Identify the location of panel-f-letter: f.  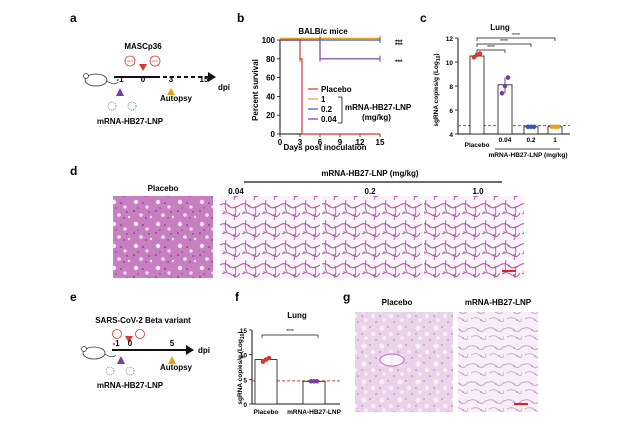
(237, 297).